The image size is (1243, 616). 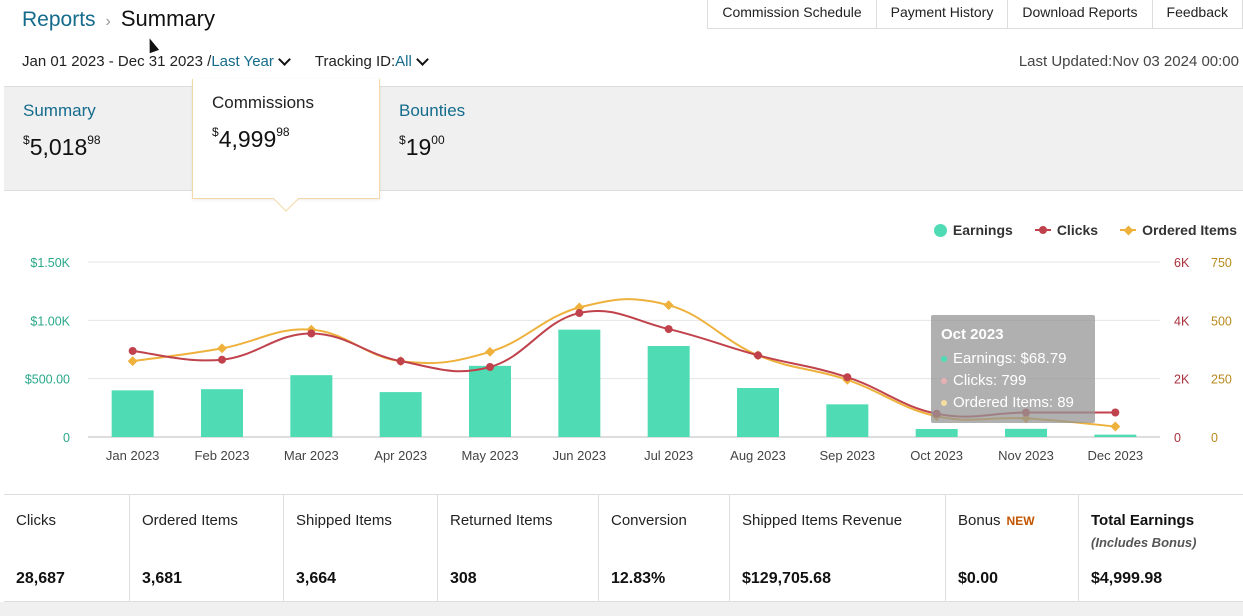 What do you see at coordinates (979, 520) in the screenshot?
I see `bonus-label: Bonus` at bounding box center [979, 520].